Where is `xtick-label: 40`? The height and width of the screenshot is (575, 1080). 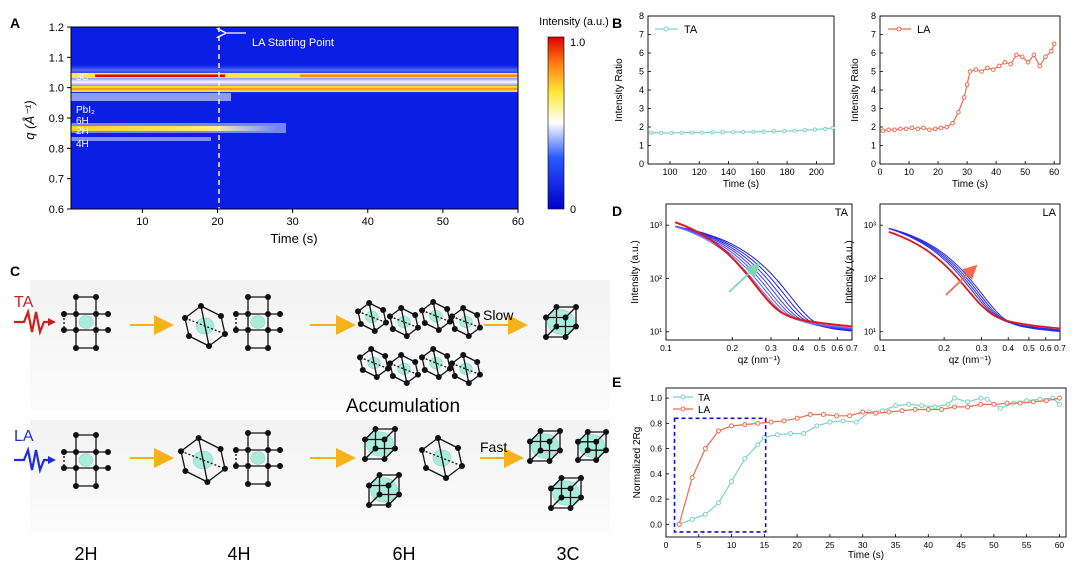
xtick-label: 40 is located at coordinates (929, 545).